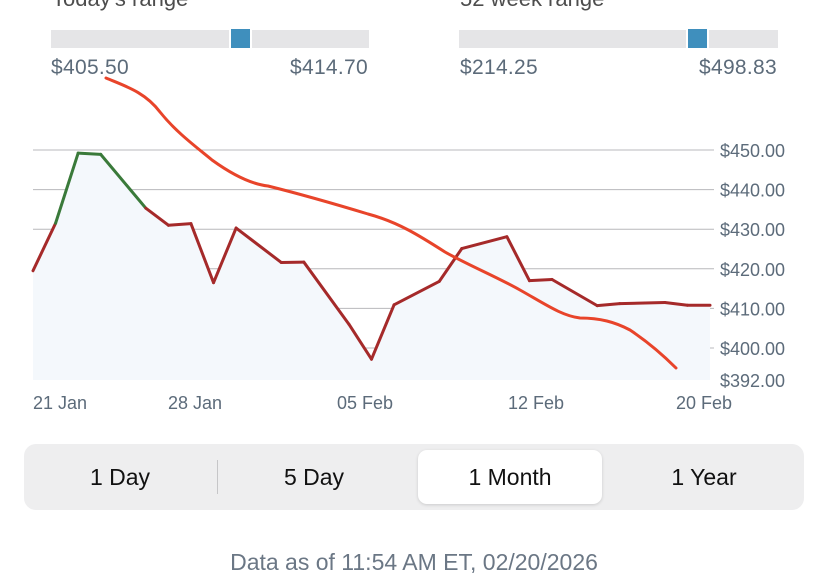 This screenshot has height=585, width=828. I want to click on y-tick-label: $450.00, so click(752, 151).